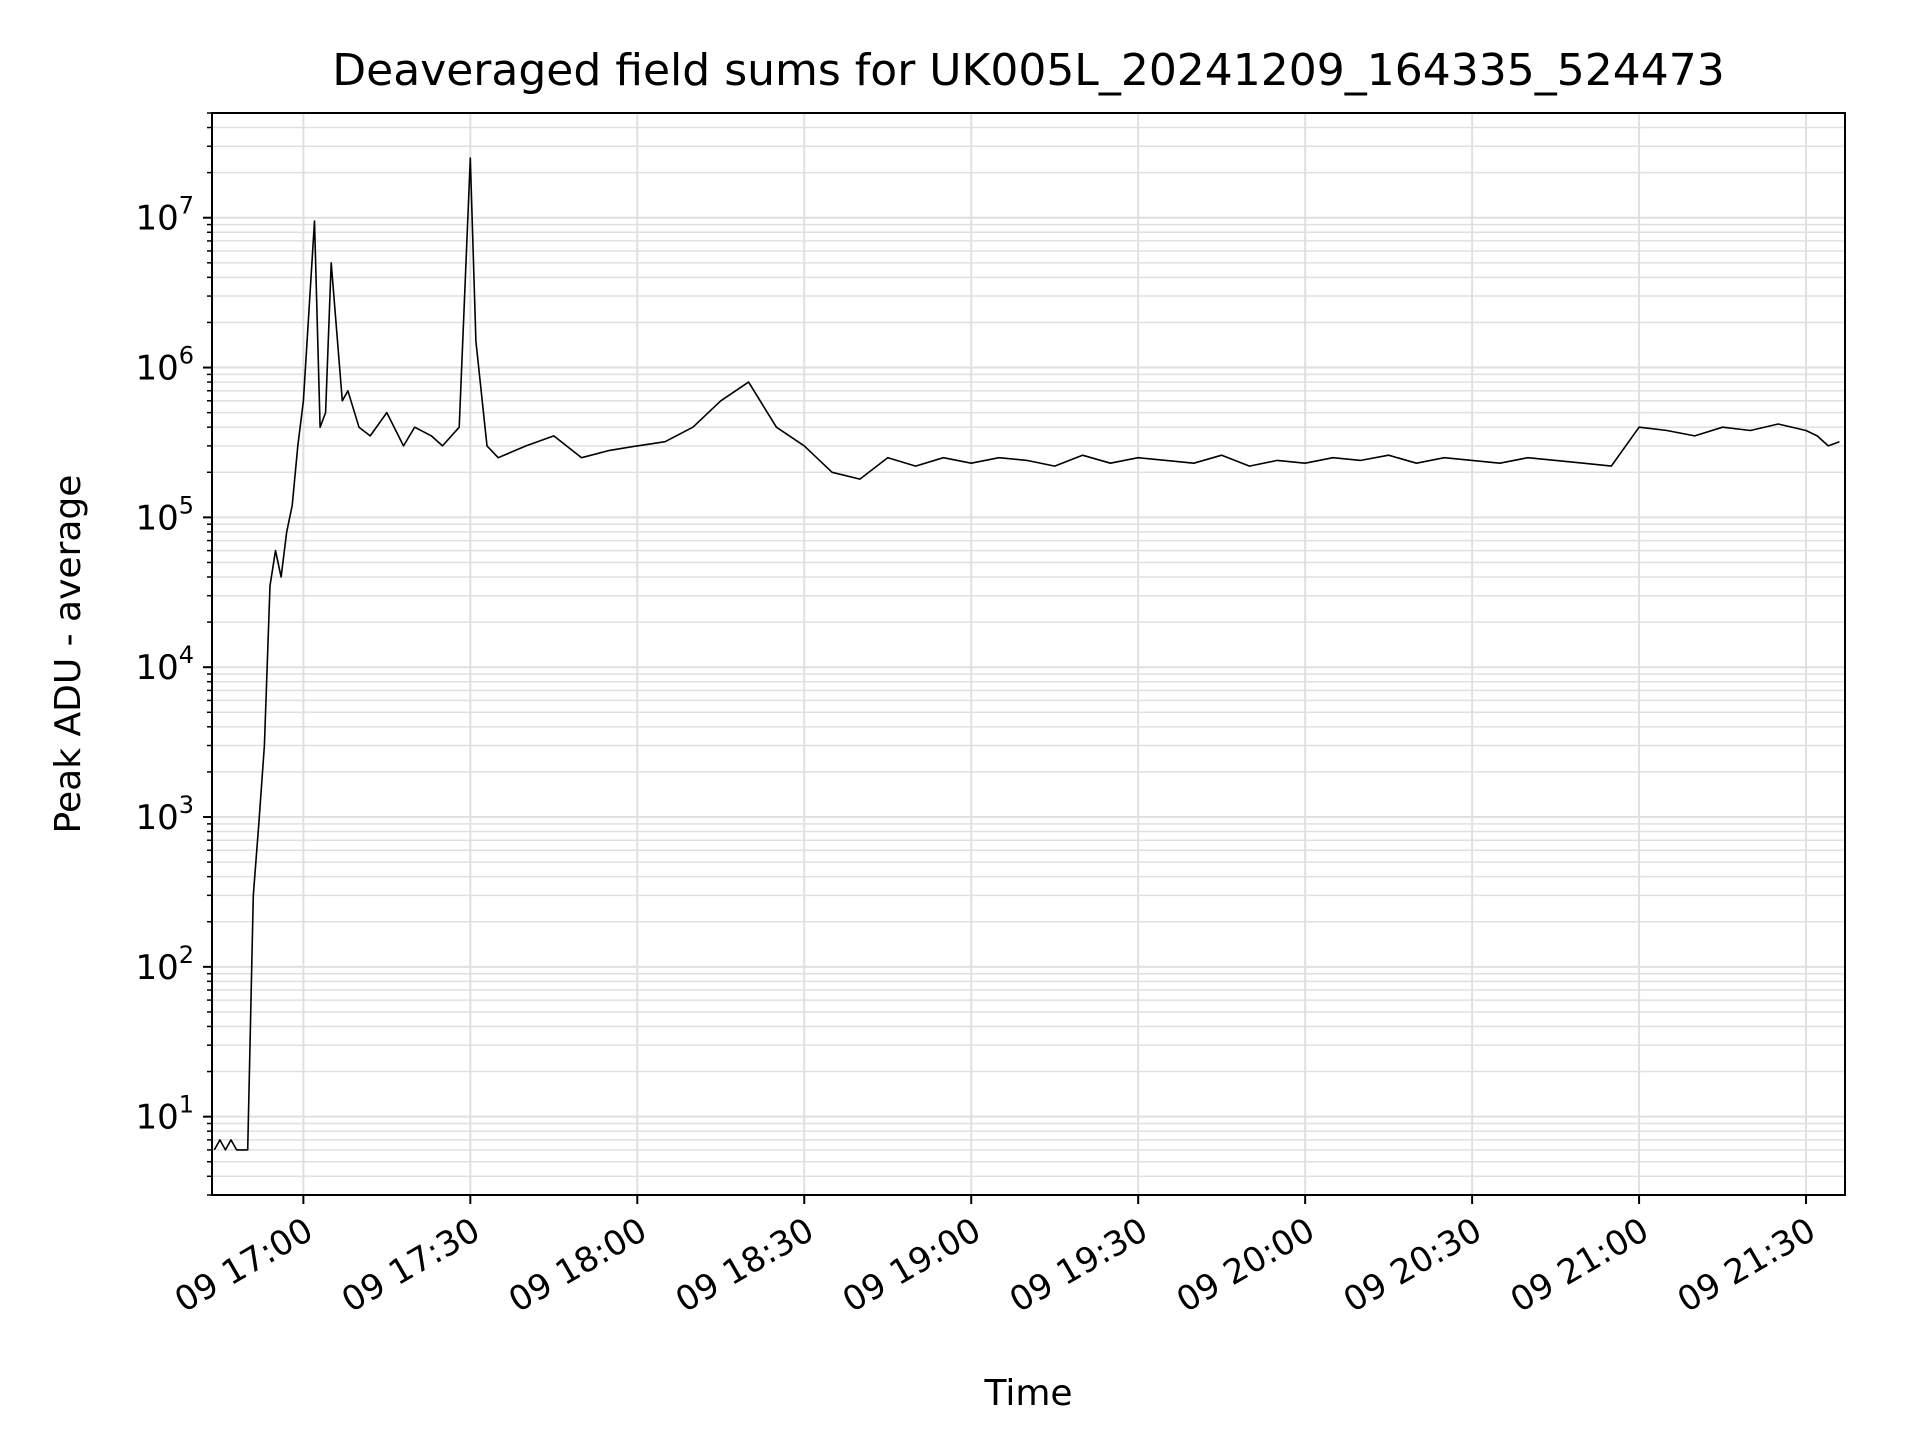 Image resolution: width=1920 pixels, height=1440 pixels. I want to click on y-axis-title: Peak ADU - average, so click(68, 654).